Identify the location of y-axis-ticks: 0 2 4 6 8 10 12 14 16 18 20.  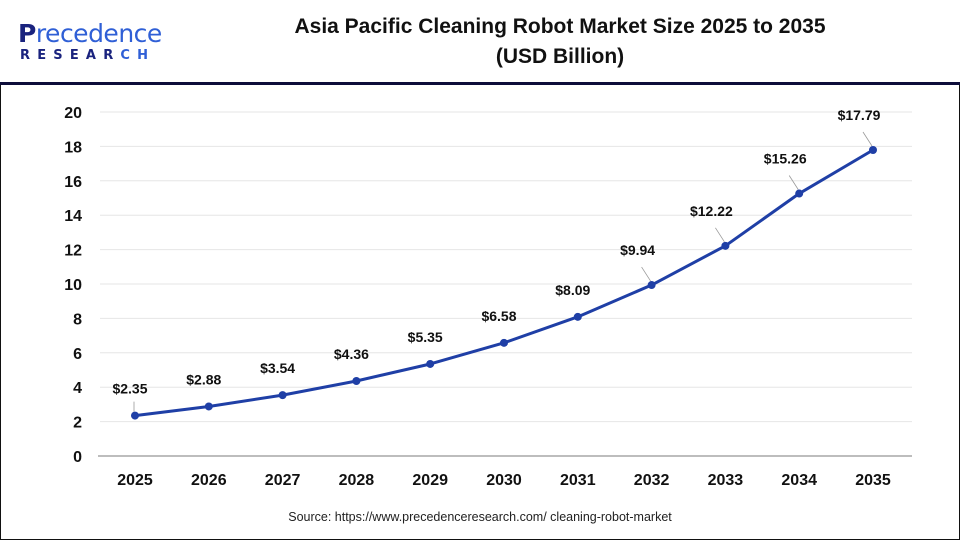
(73, 285).